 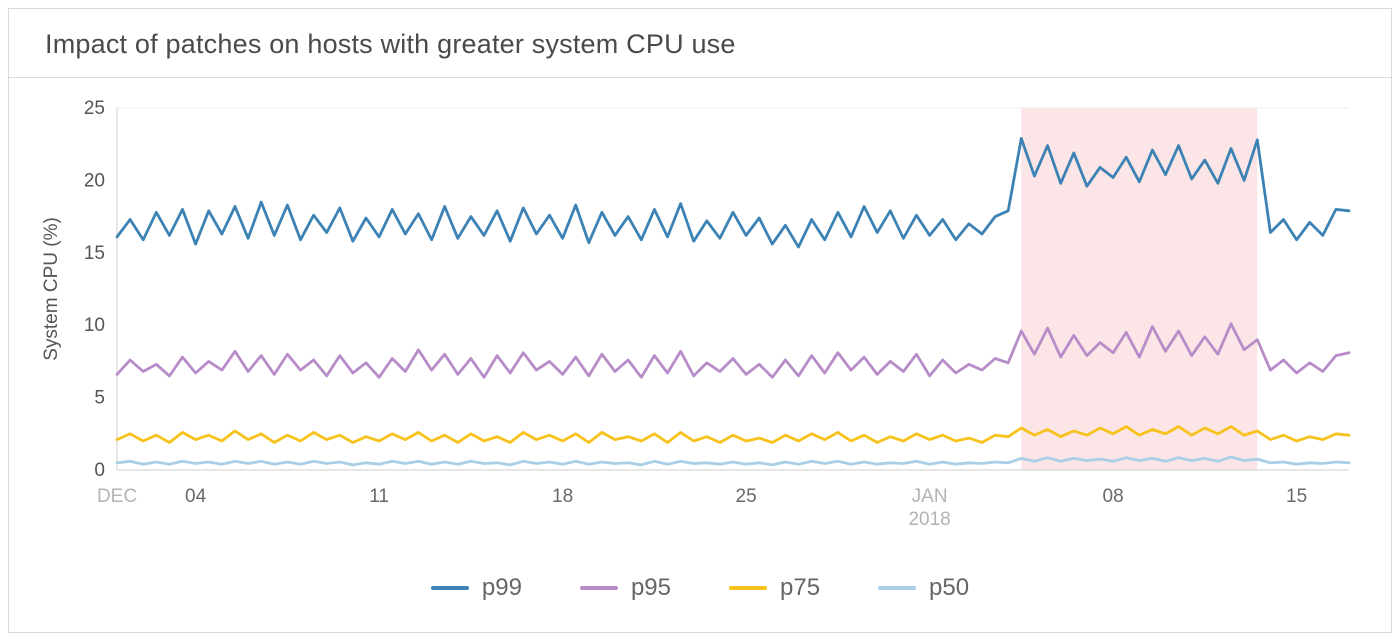 What do you see at coordinates (1296, 496) in the screenshot?
I see `x-tick-label: 15` at bounding box center [1296, 496].